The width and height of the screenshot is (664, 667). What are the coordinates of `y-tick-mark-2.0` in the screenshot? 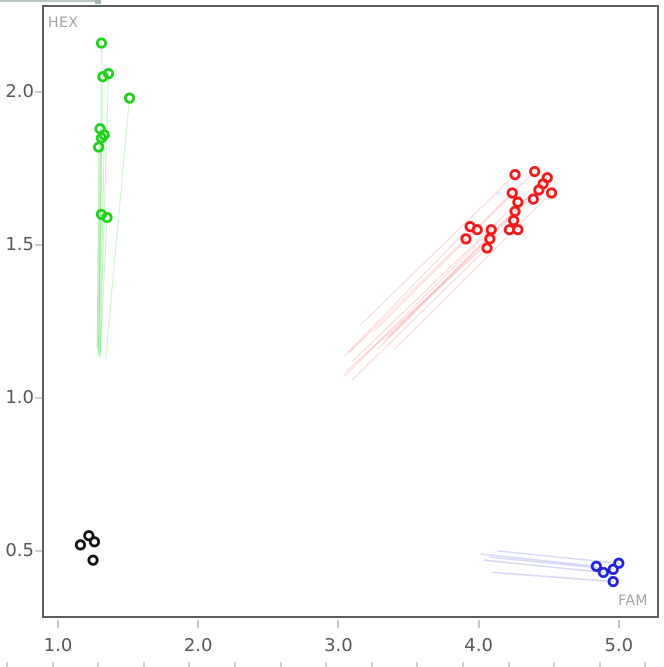 It's located at (38, 92).